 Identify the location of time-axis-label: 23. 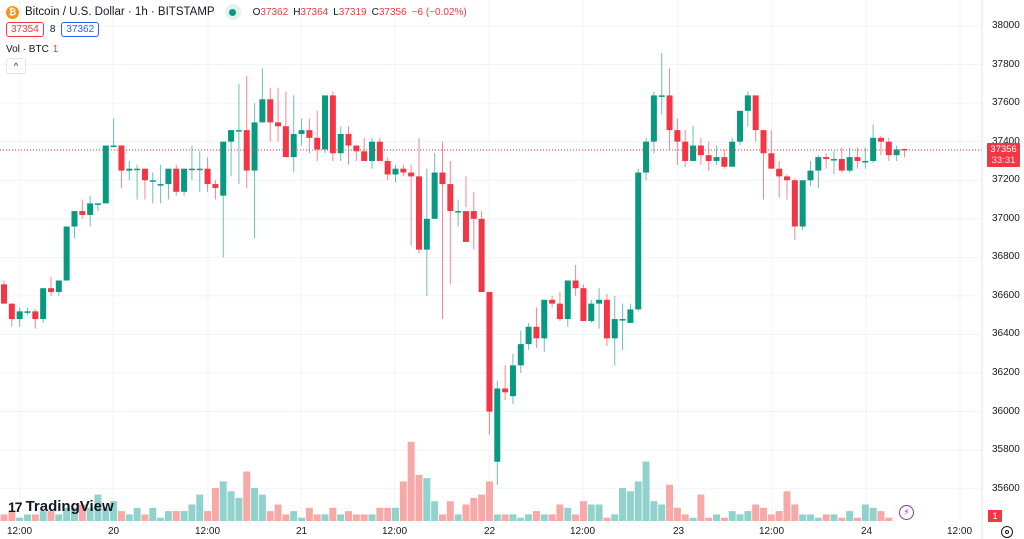
(679, 531).